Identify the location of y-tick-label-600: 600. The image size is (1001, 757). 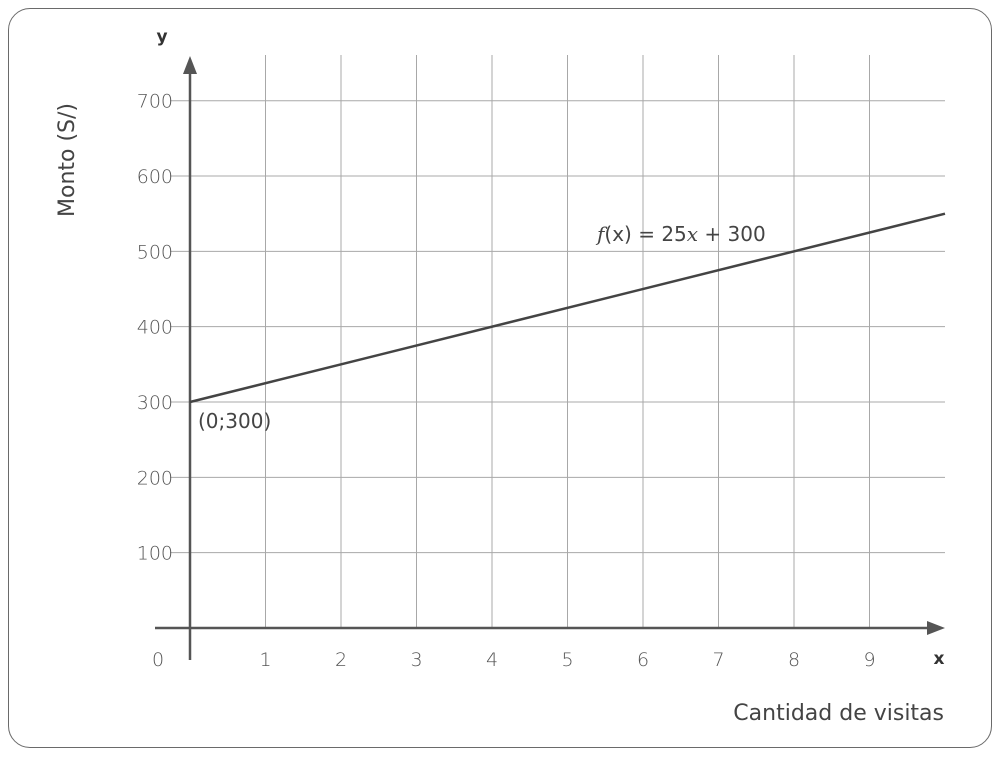
(155, 177).